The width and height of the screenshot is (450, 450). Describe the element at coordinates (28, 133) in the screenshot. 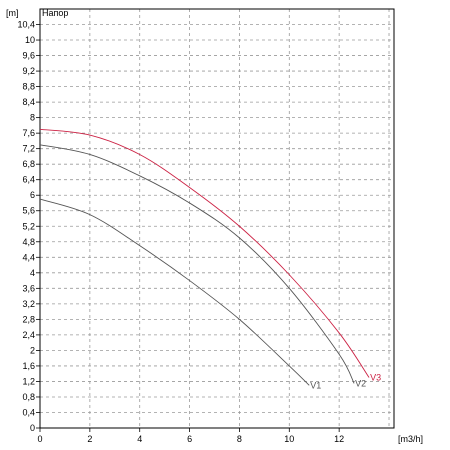

I see `y-tick-label: 7,6` at that location.